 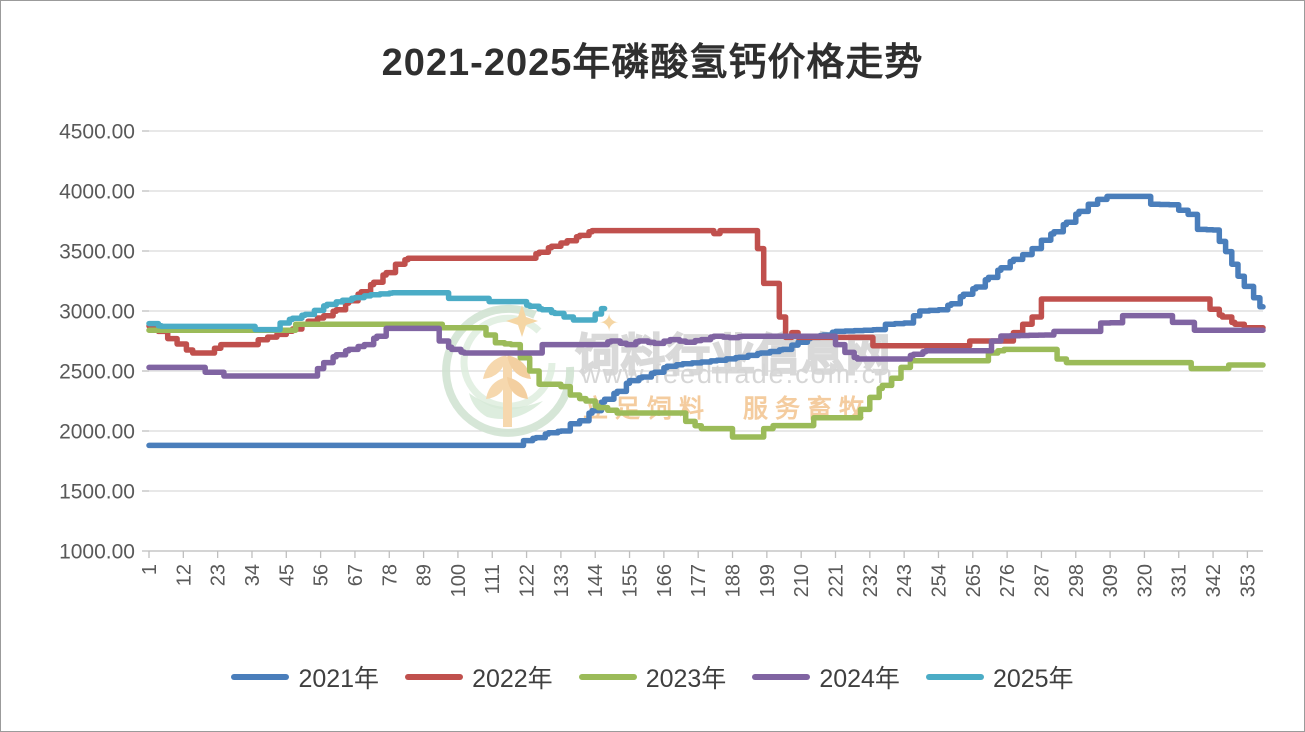 I want to click on y-tick-label: 4000.00, so click(x=97, y=191).